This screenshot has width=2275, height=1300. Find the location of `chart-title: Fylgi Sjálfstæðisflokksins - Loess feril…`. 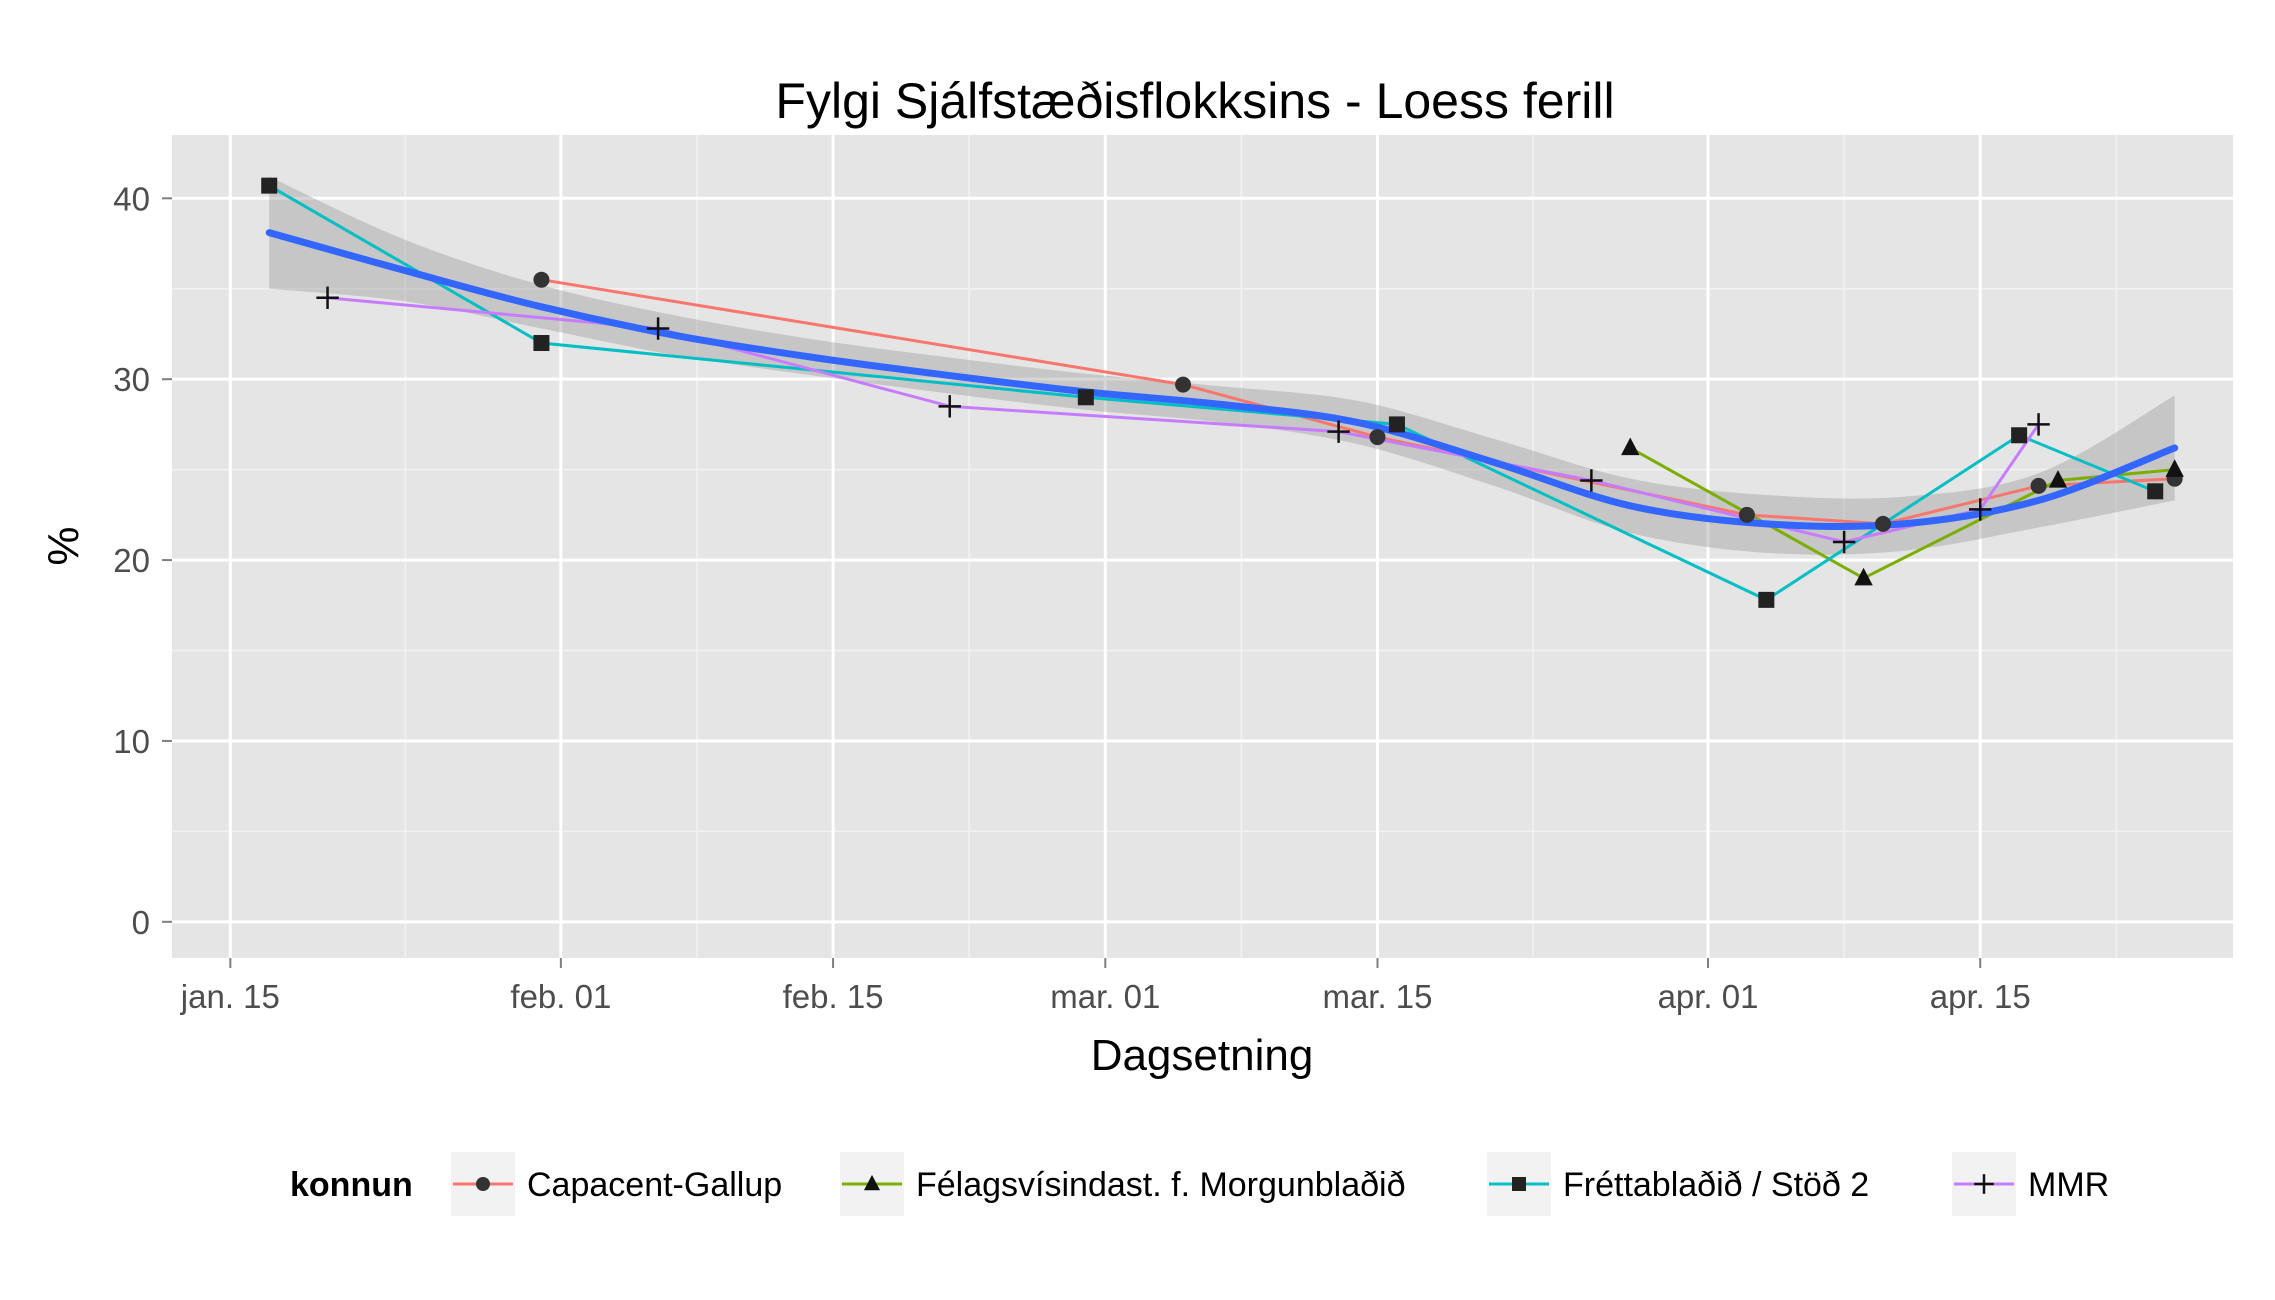

chart-title: Fylgi Sjálfstæðisflokksins - Loess feril… is located at coordinates (1194, 101).